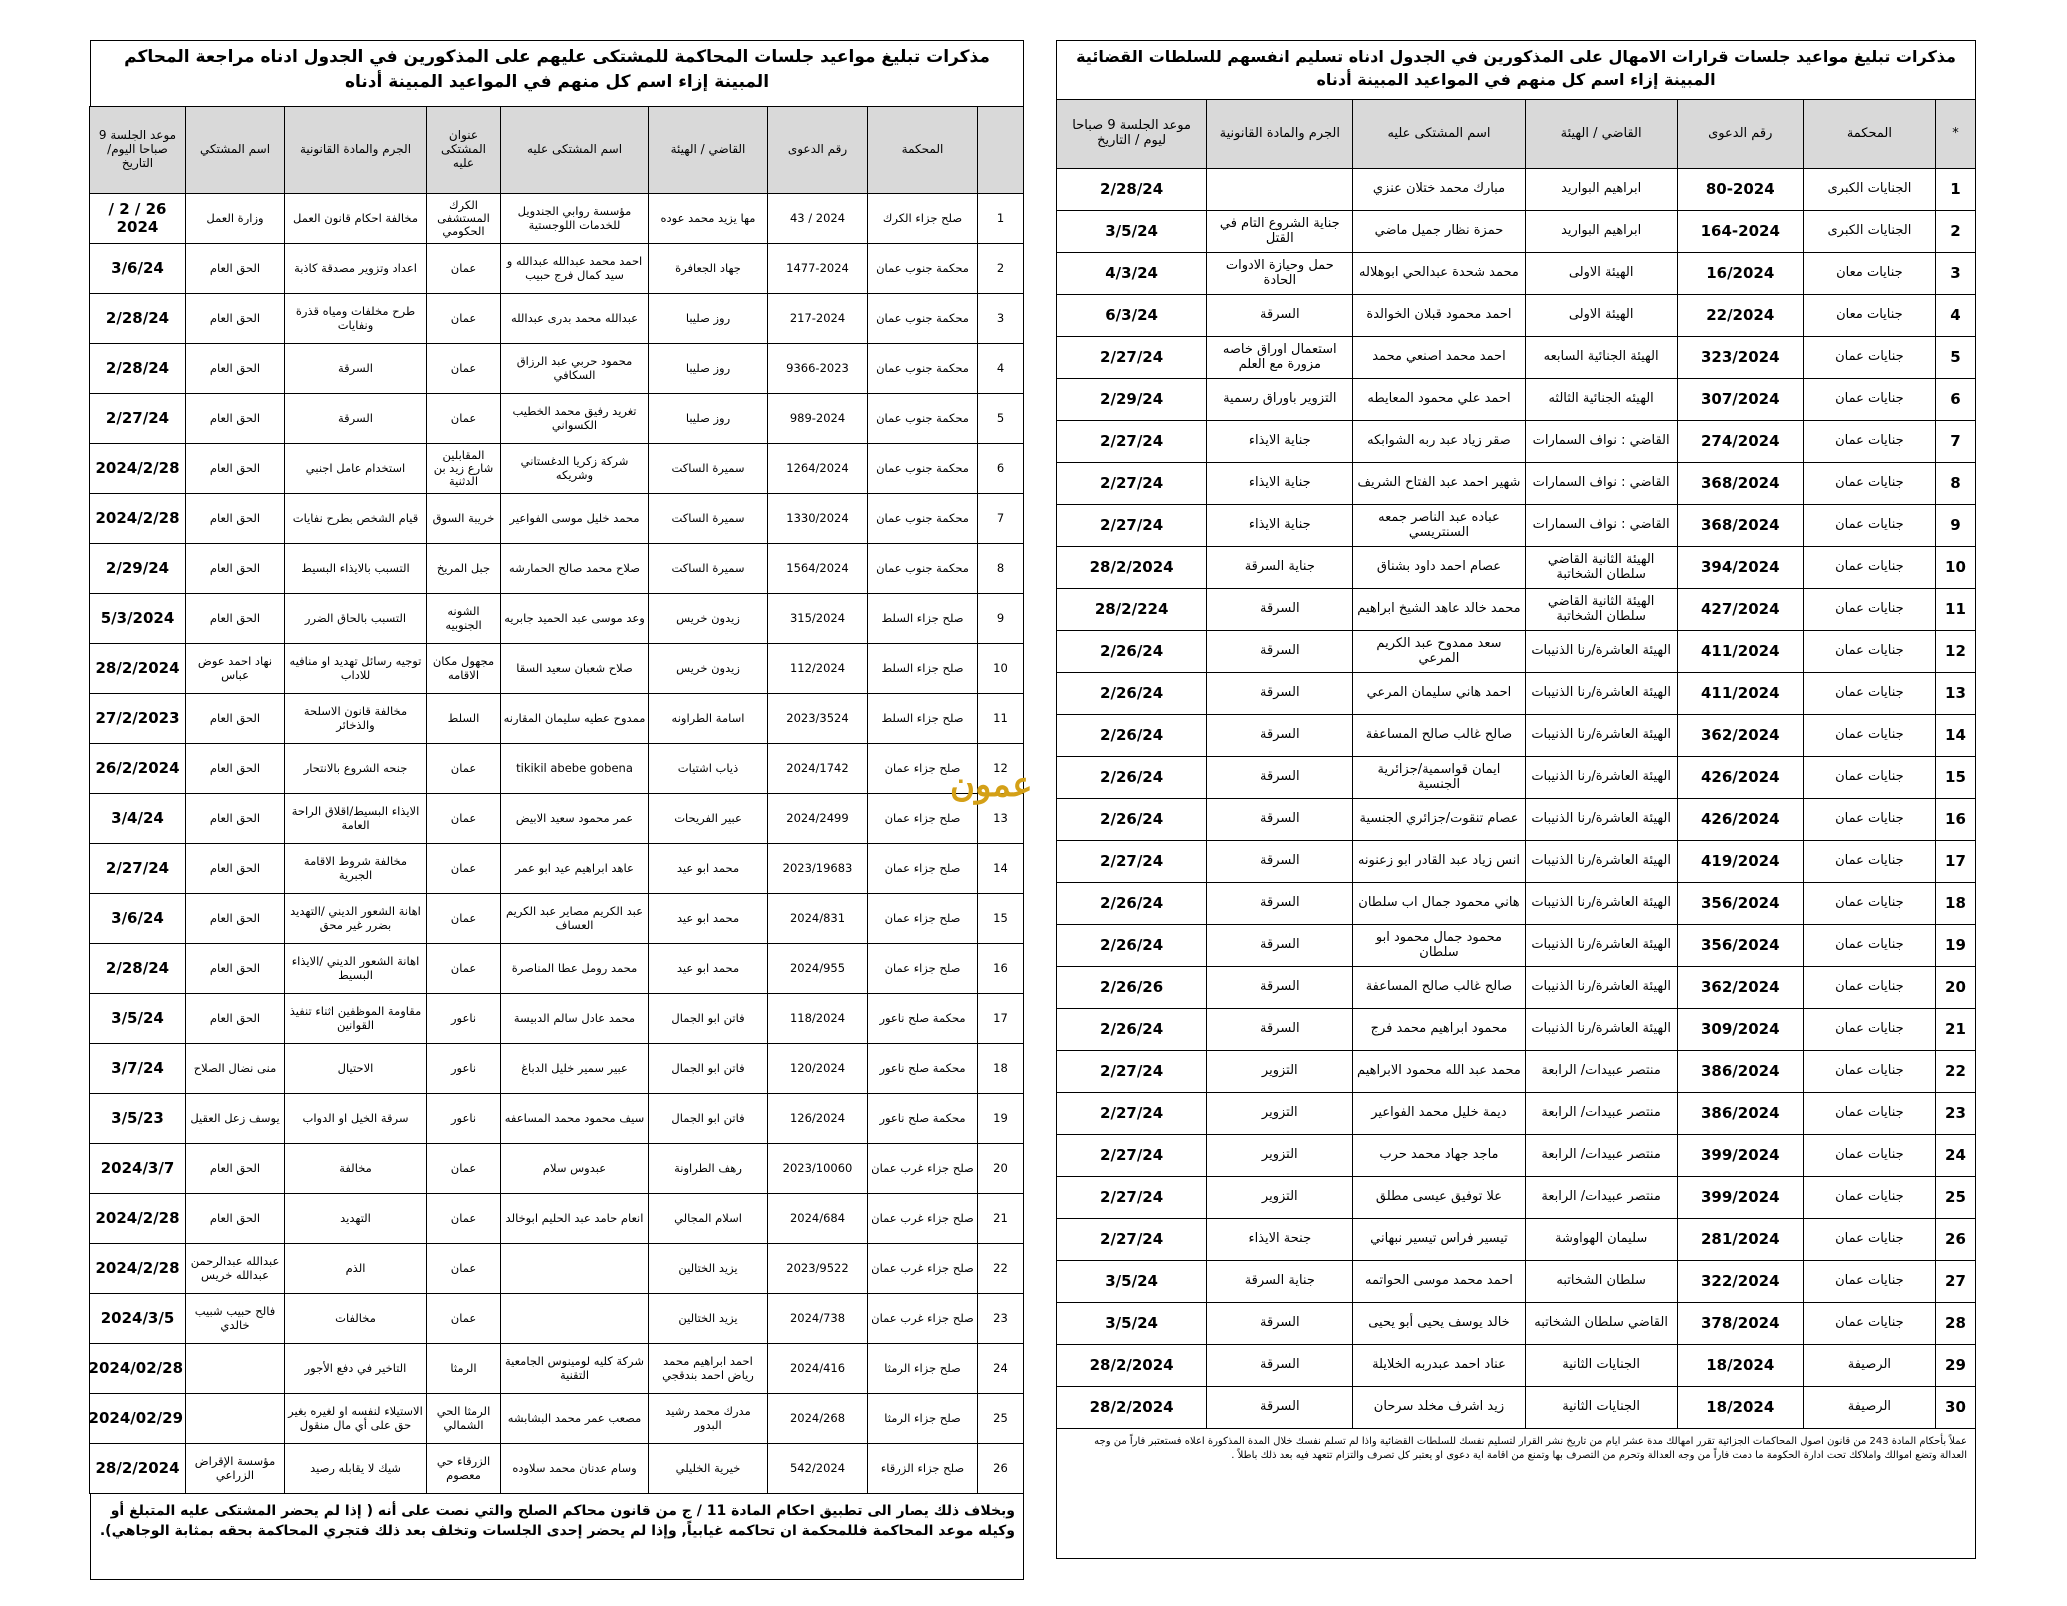 Image resolution: width=2067 pixels, height=1606 pixels. Describe the element at coordinates (1439, 945) in the screenshot. I see `table-cell: محمود جمال محمود ابو سلطان` at that location.